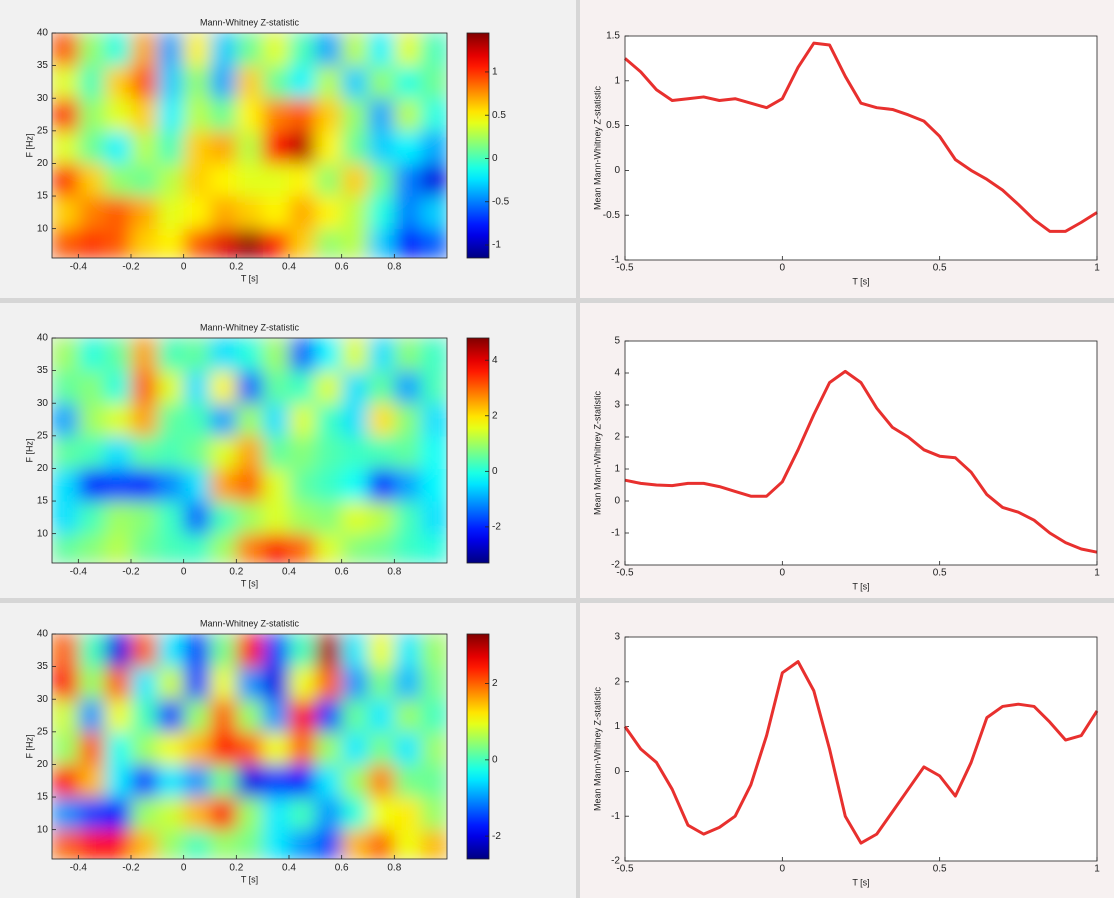  Describe the element at coordinates (860, 586) in the screenshot. I see `x-axis-label: T [s]` at that location.